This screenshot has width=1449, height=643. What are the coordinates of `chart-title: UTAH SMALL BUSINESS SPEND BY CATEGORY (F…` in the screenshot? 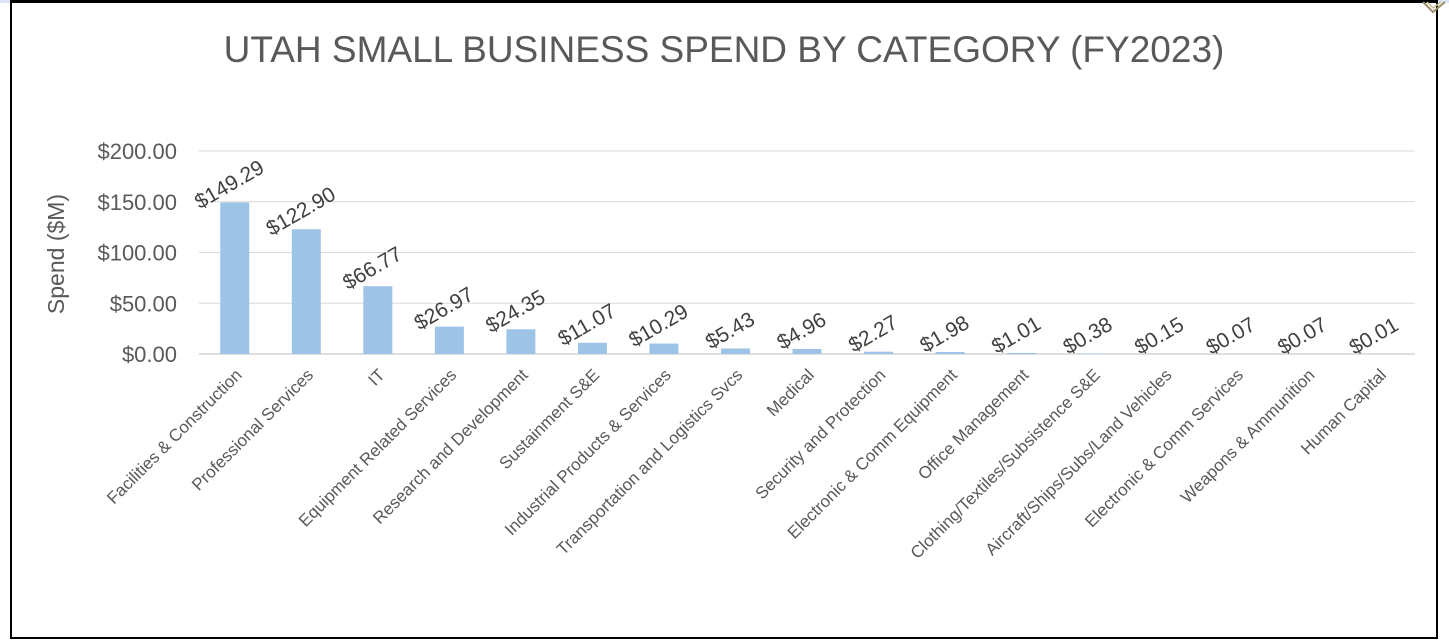 It's located at (724, 49).